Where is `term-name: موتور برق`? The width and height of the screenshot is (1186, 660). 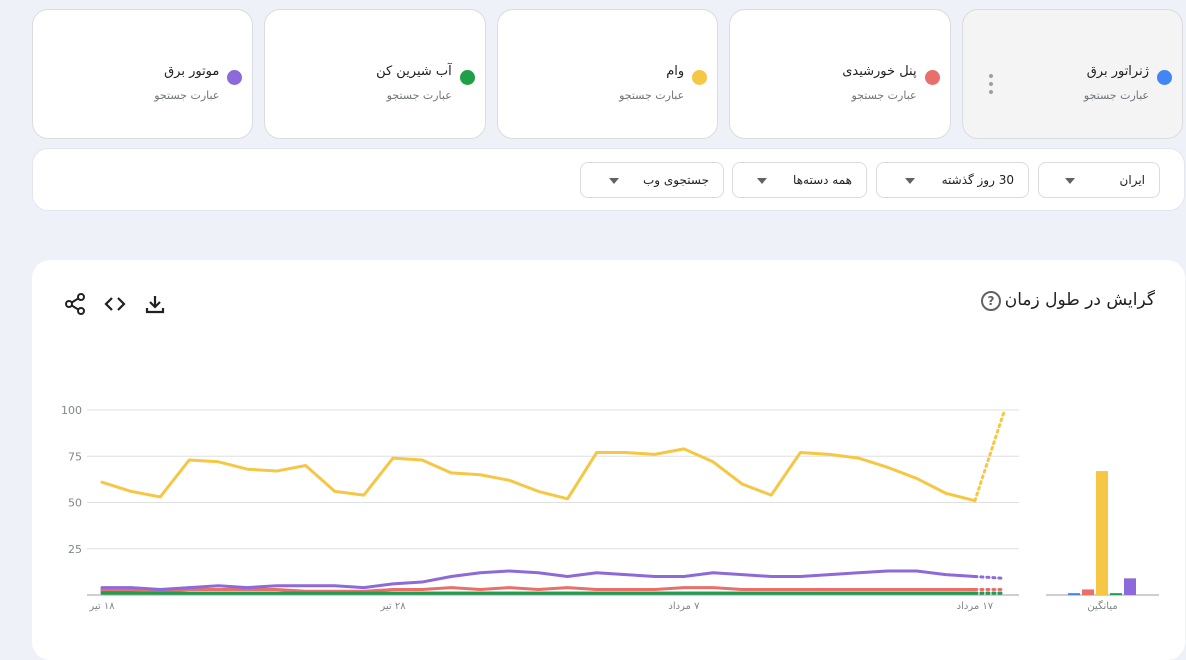 term-name: موتور برق is located at coordinates (192, 71).